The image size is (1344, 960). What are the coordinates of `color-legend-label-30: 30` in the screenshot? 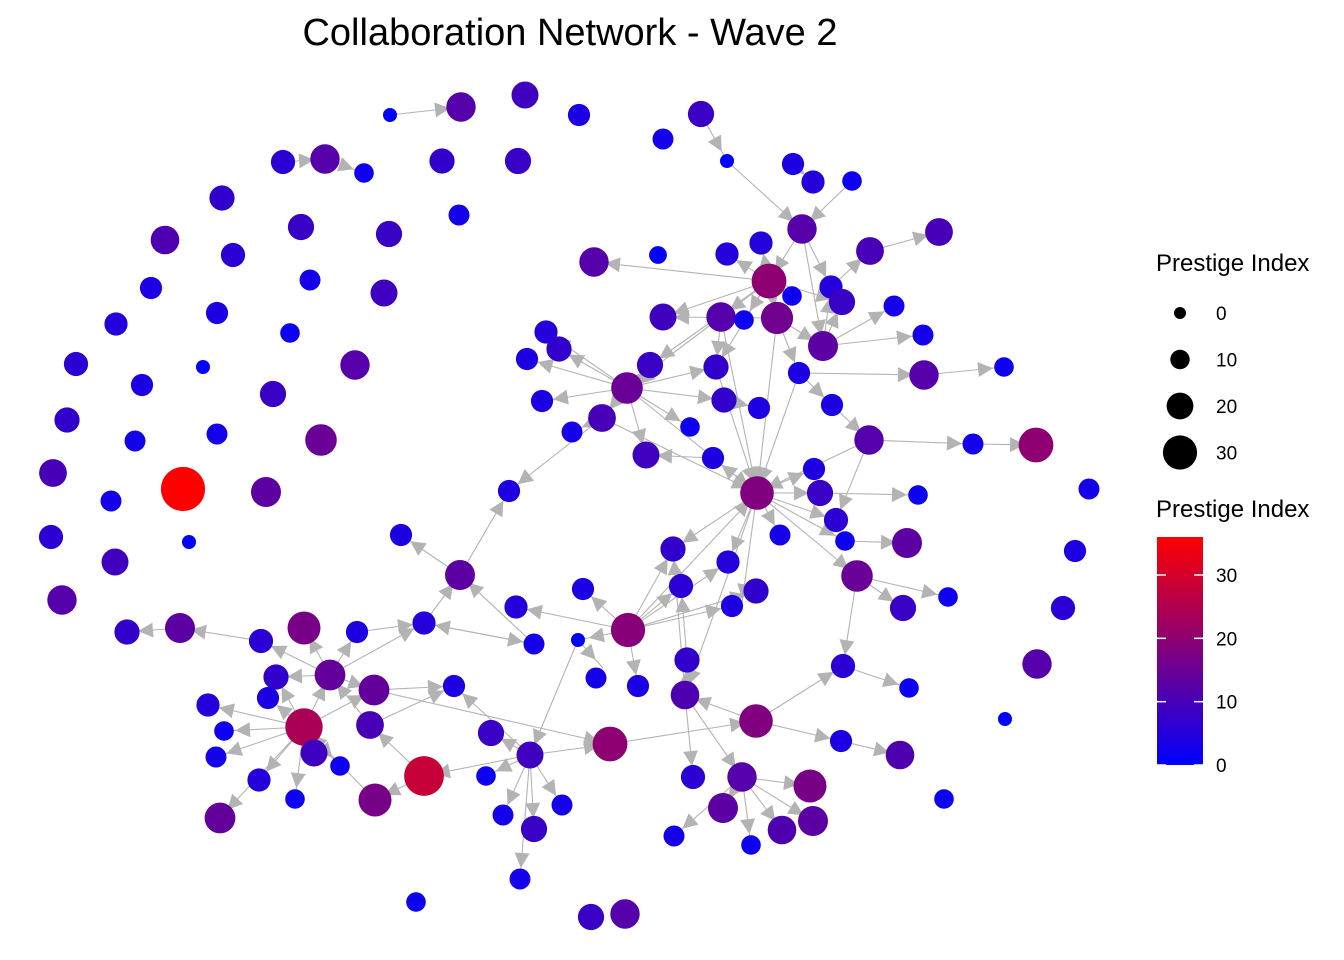 It's located at (1226, 576).